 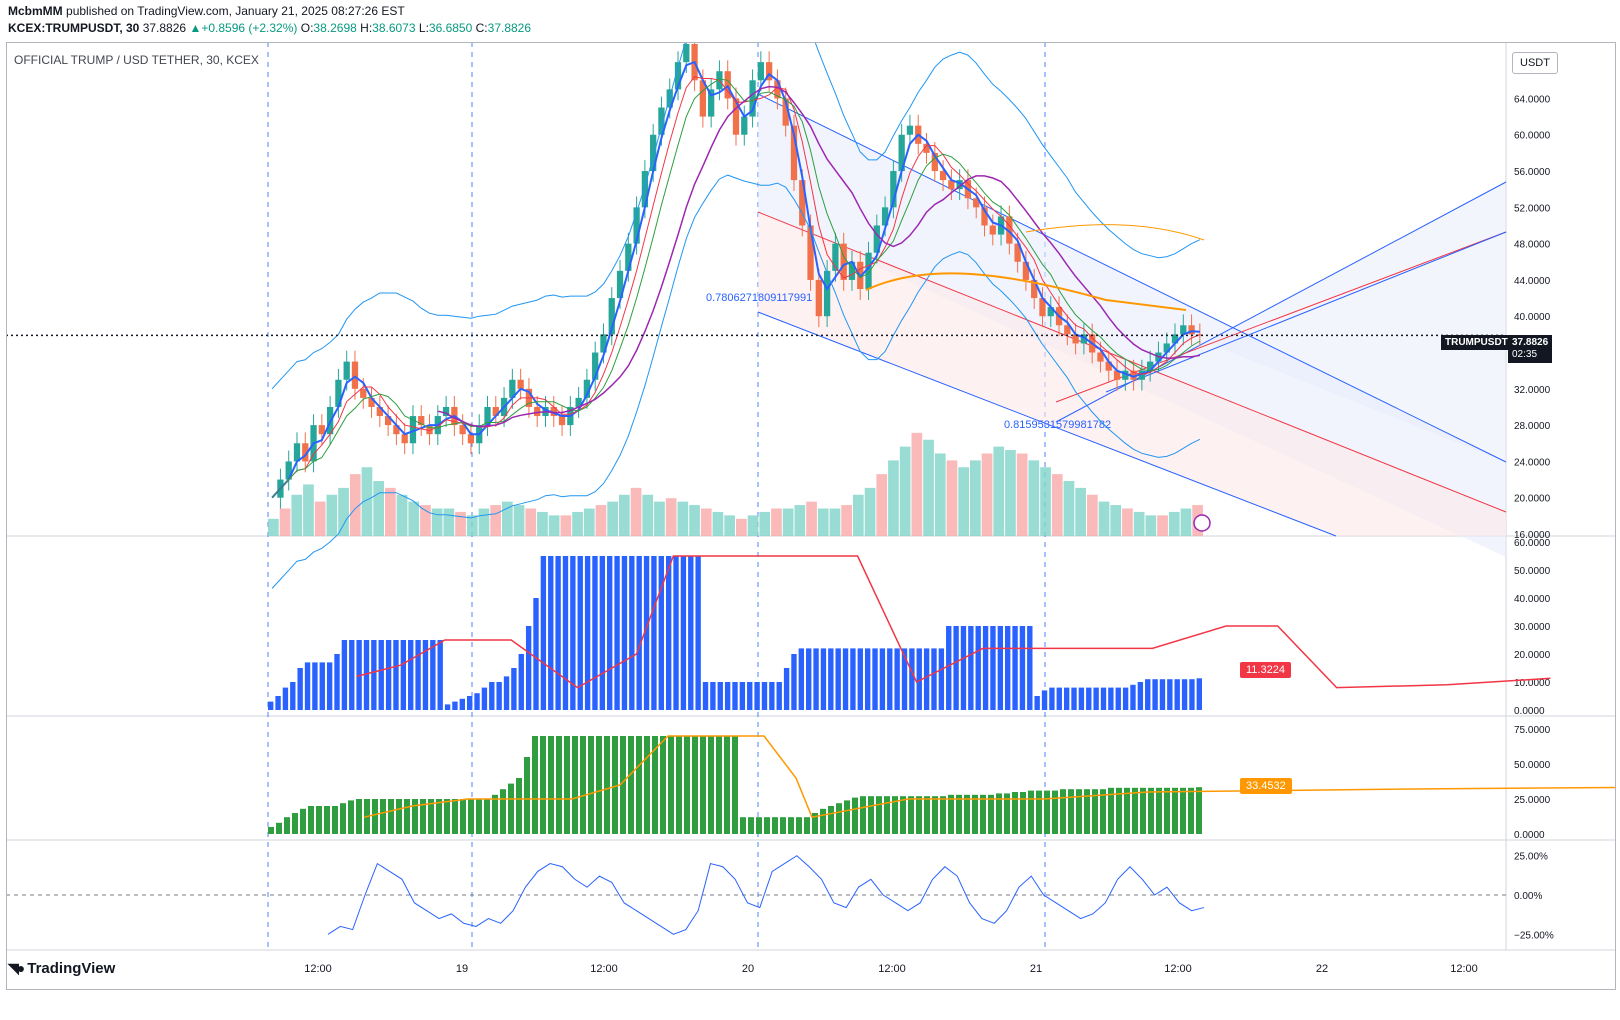 What do you see at coordinates (35, 11) in the screenshot?
I see `author-name: McbmMM` at bounding box center [35, 11].